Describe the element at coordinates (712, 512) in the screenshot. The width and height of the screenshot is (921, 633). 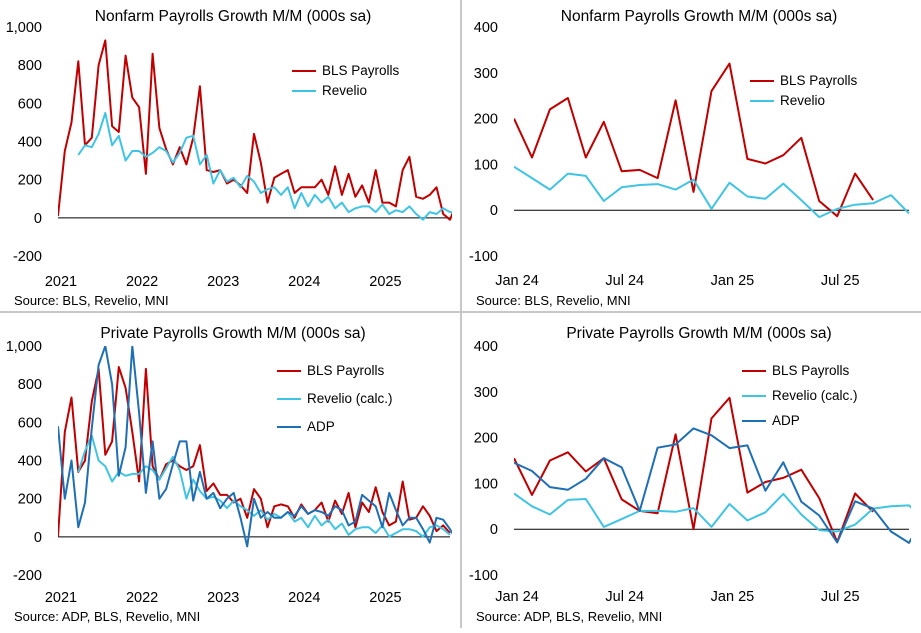
I see `series-line-revelio-calc` at that location.